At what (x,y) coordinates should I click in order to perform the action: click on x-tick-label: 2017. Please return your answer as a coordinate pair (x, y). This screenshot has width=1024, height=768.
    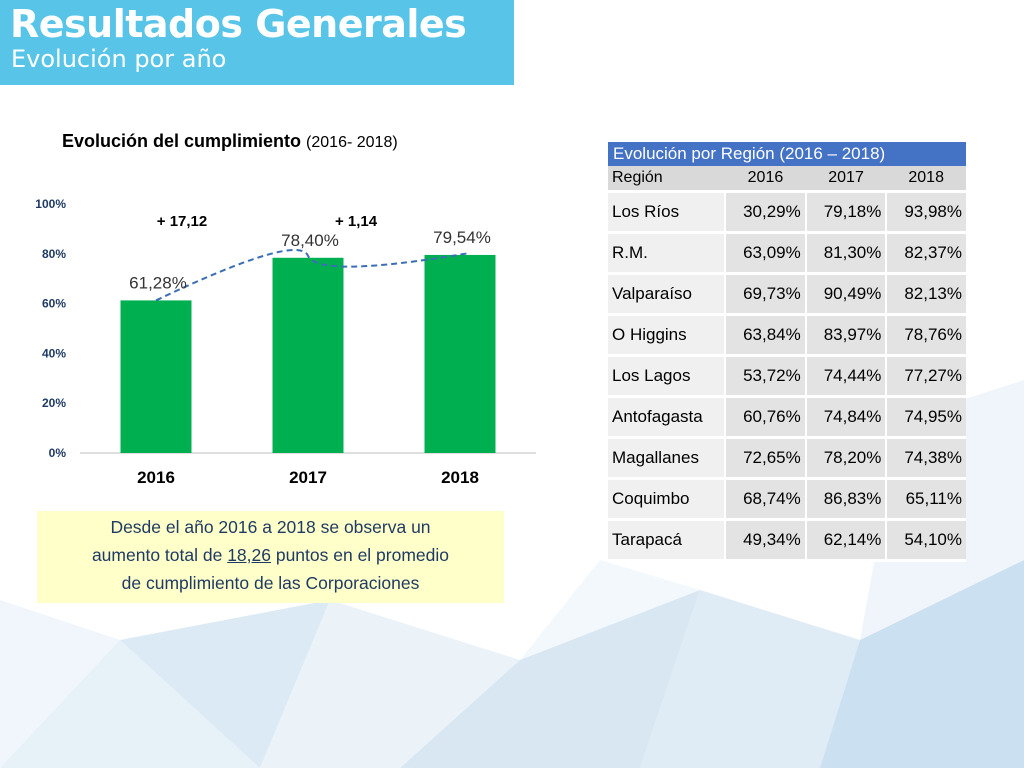
    Looking at the image, I should click on (308, 477).